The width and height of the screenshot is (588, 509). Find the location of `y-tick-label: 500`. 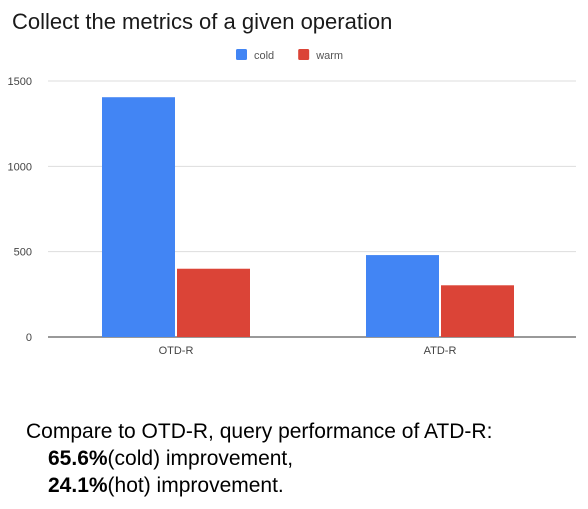

y-tick-label: 500 is located at coordinates (23, 253).